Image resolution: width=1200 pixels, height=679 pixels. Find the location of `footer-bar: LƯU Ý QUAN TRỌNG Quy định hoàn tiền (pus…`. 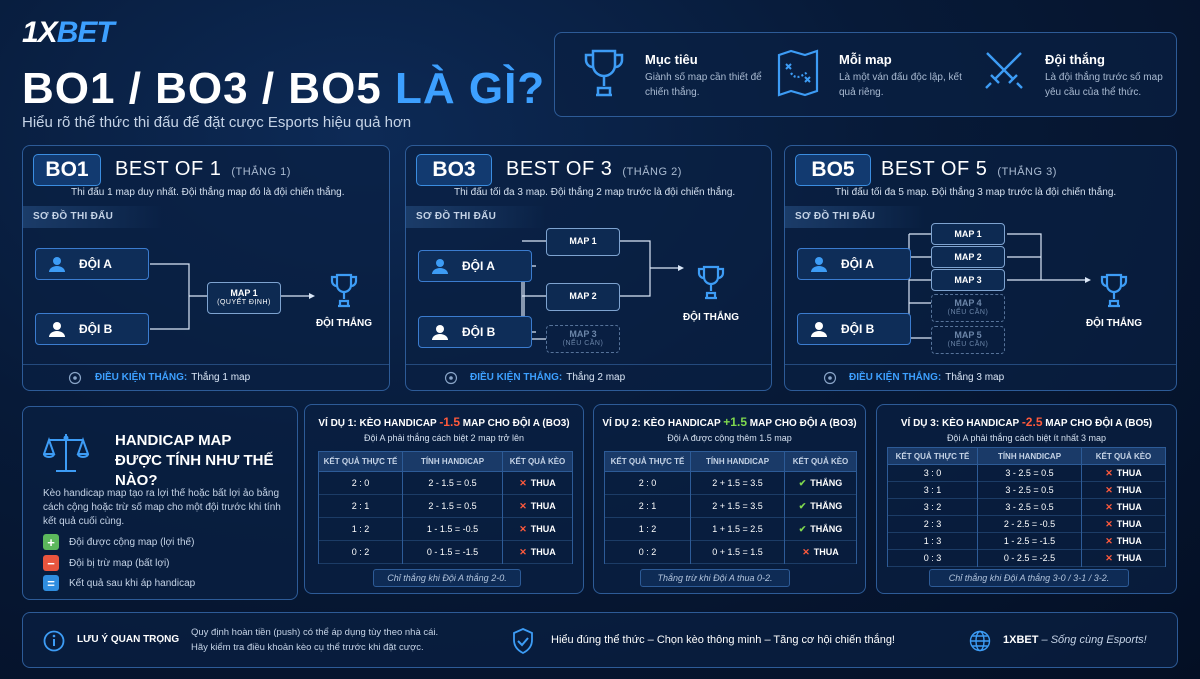

footer-bar: LƯU Ý QUAN TRỌNG Quy định hoàn tiền (pus… is located at coordinates (600, 640).